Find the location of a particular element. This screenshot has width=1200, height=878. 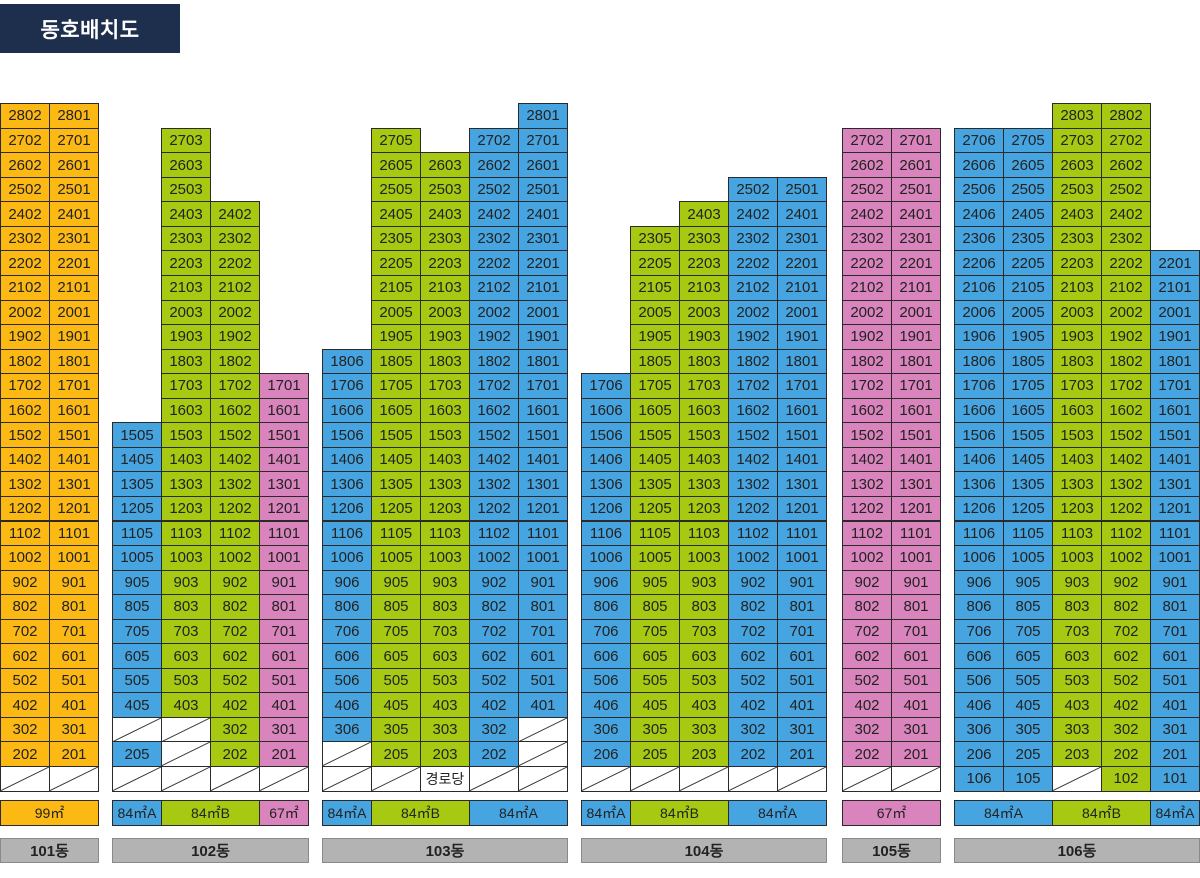

unit-cell: 2503 is located at coordinates (186, 189).